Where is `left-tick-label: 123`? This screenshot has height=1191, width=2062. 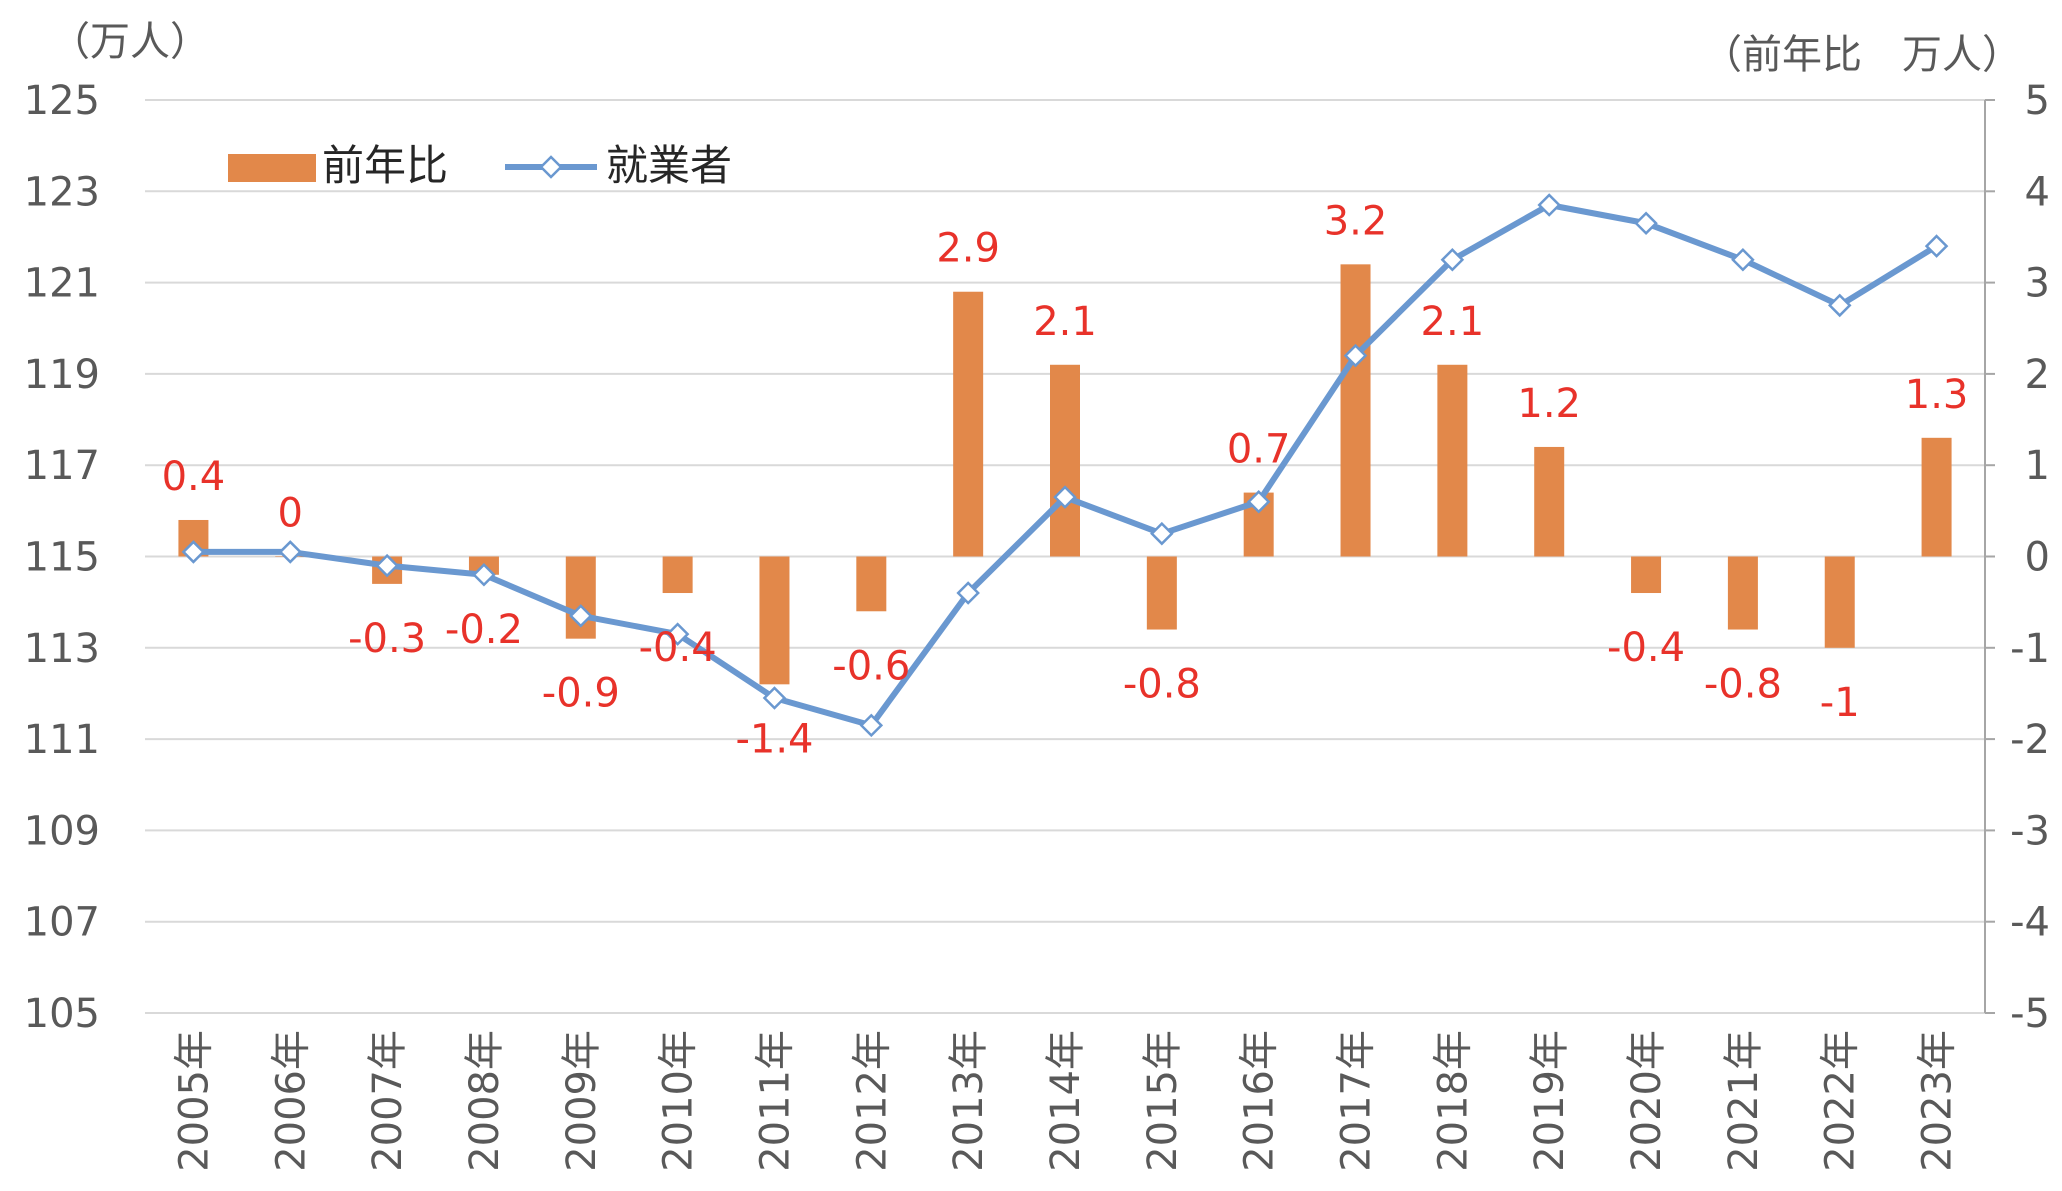 left-tick-label: 123 is located at coordinates (62, 192).